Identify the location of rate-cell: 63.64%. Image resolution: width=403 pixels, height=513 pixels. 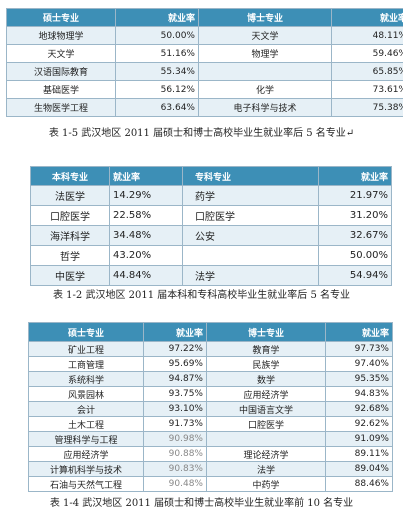
(157, 107).